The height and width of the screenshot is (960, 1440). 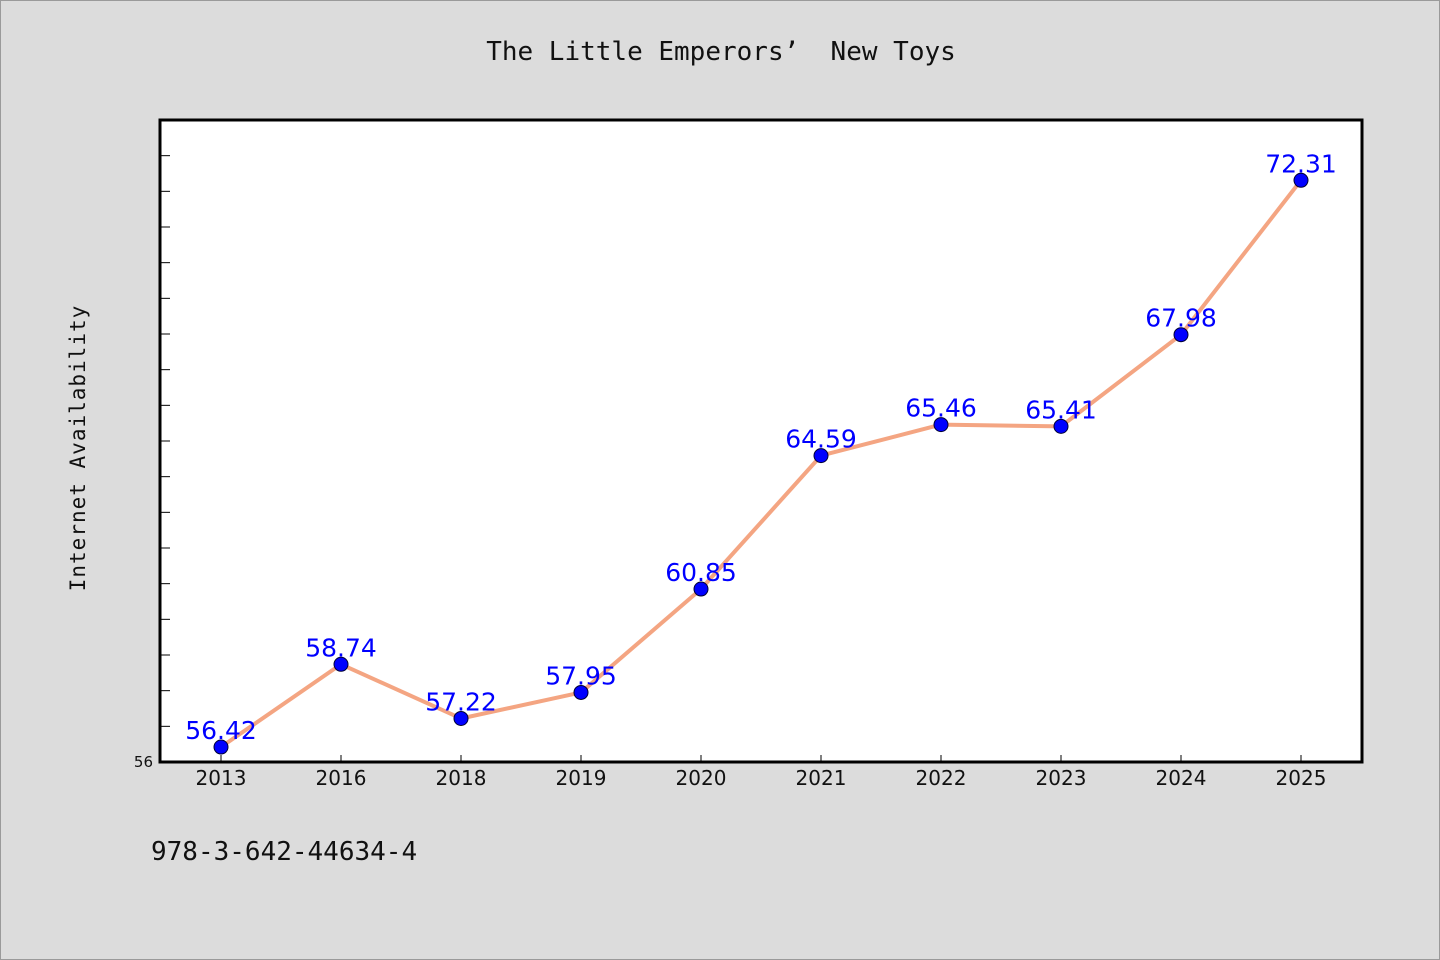 I want to click on data-label: 56.42, so click(x=221, y=730).